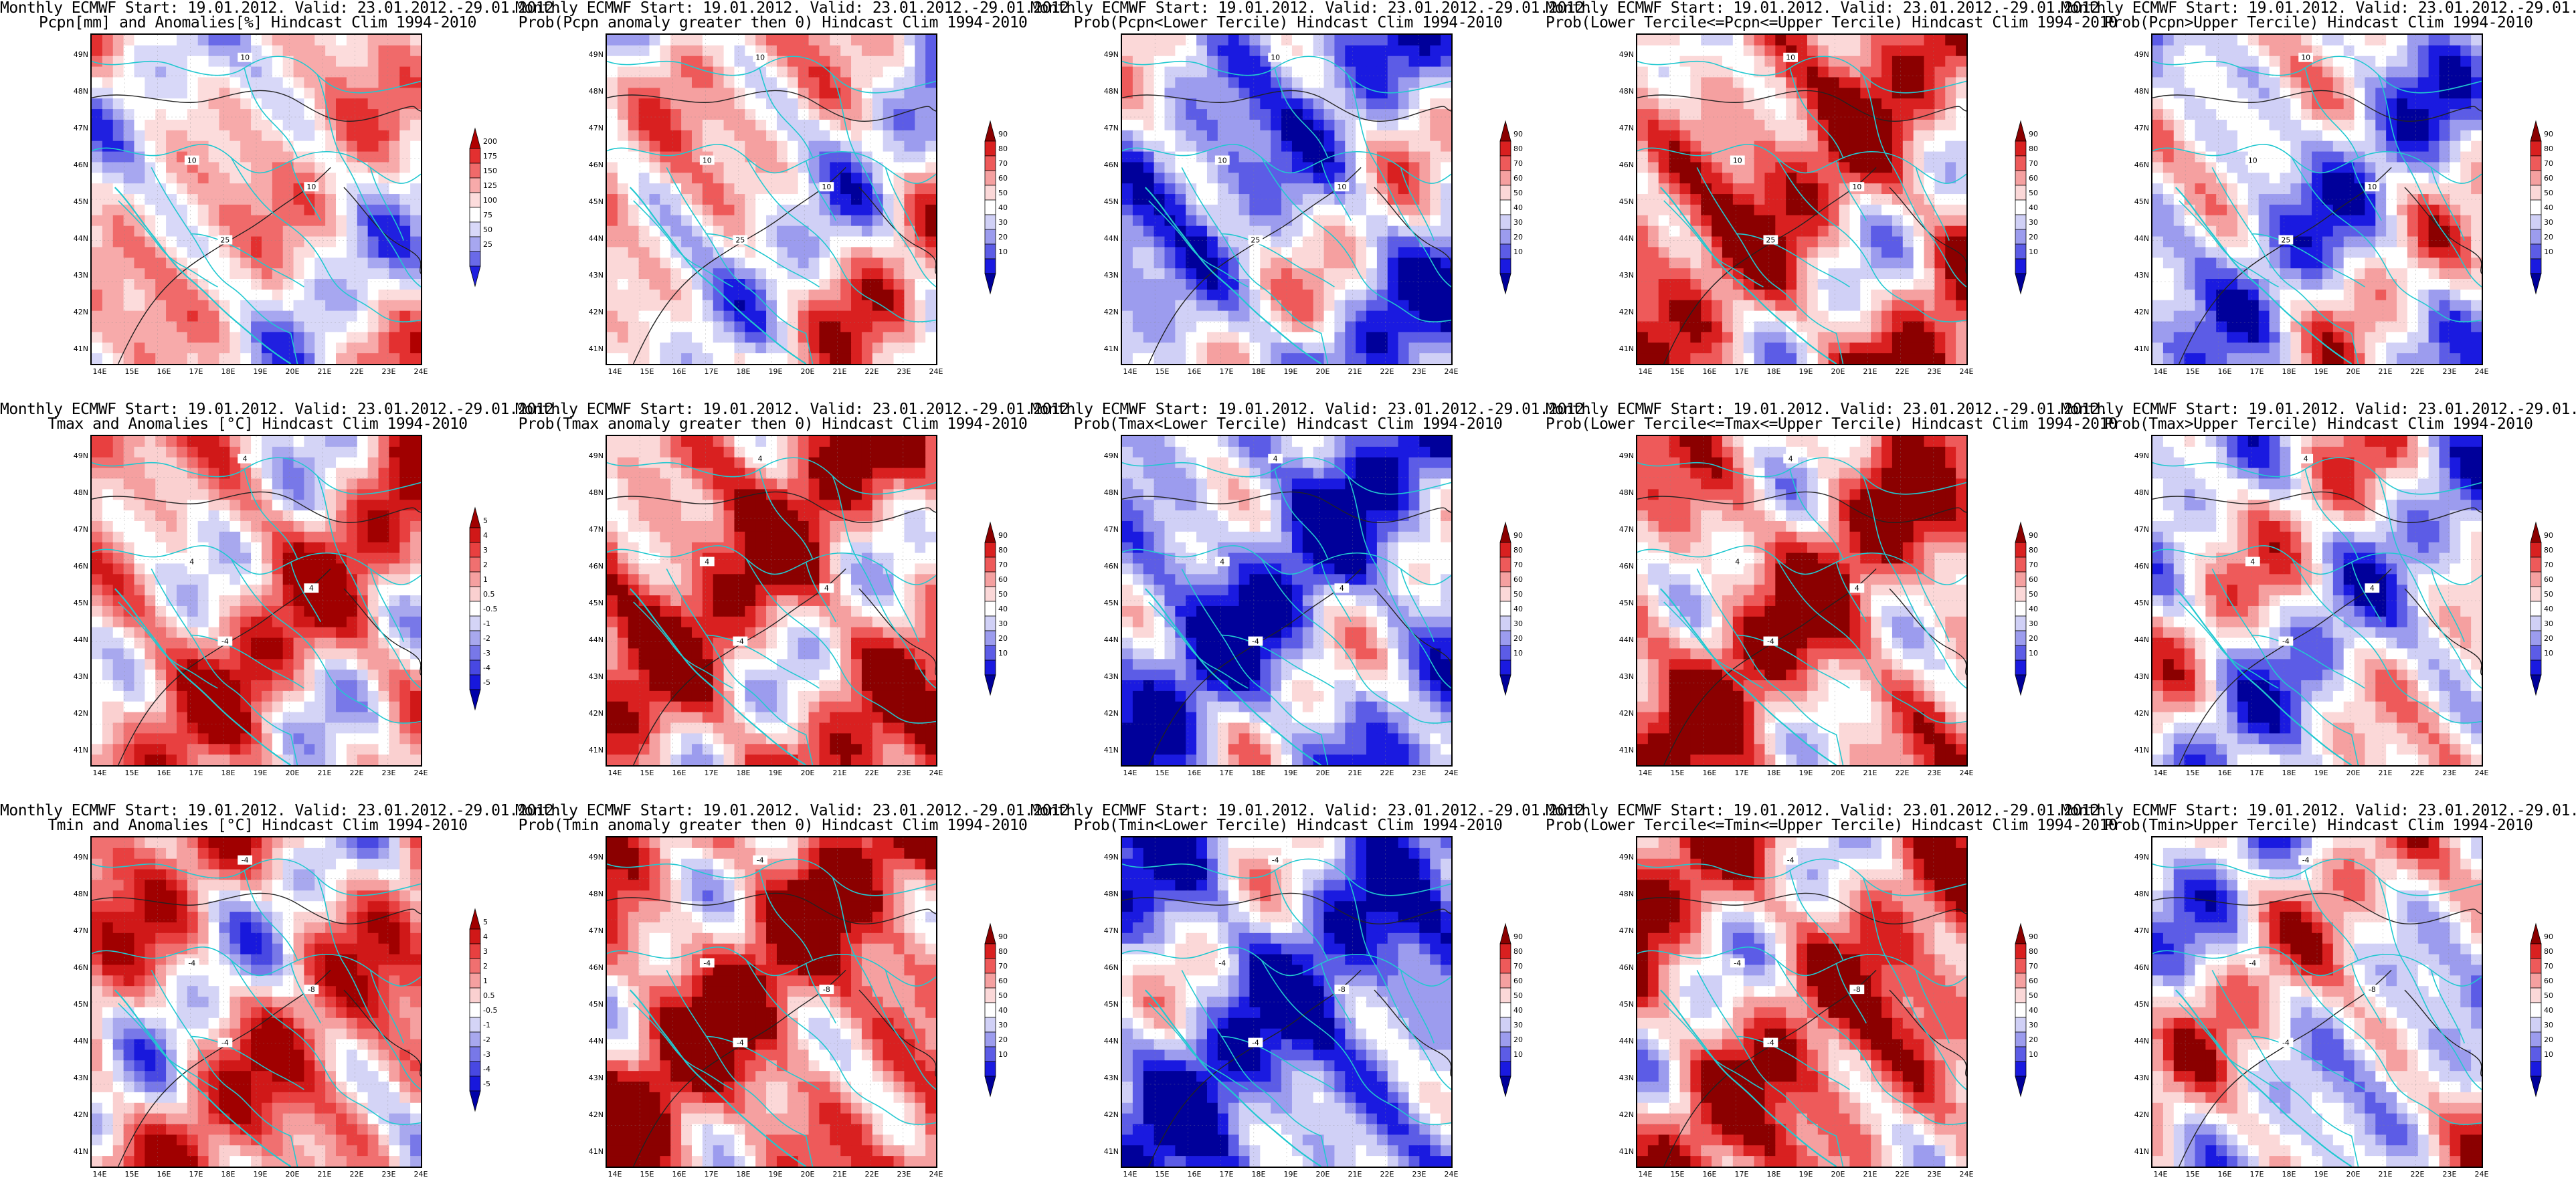  I want to click on colorbar-label: 1, so click(485, 981).